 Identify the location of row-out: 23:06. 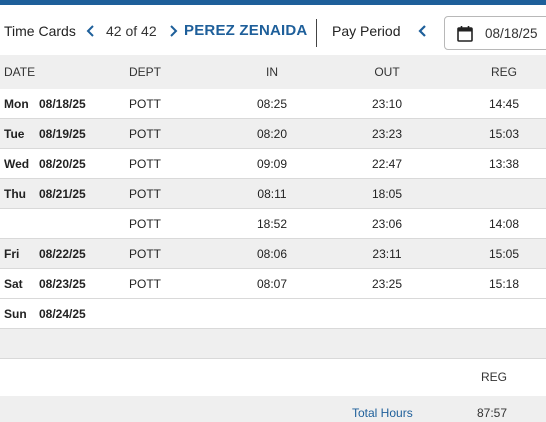
(387, 223).